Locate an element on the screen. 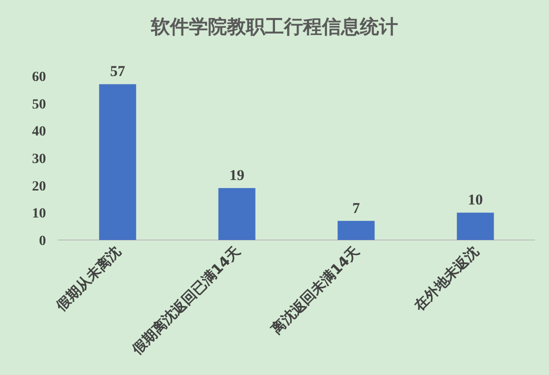 This screenshot has height=375, width=549. y-tick-label: 0 is located at coordinates (42, 241).